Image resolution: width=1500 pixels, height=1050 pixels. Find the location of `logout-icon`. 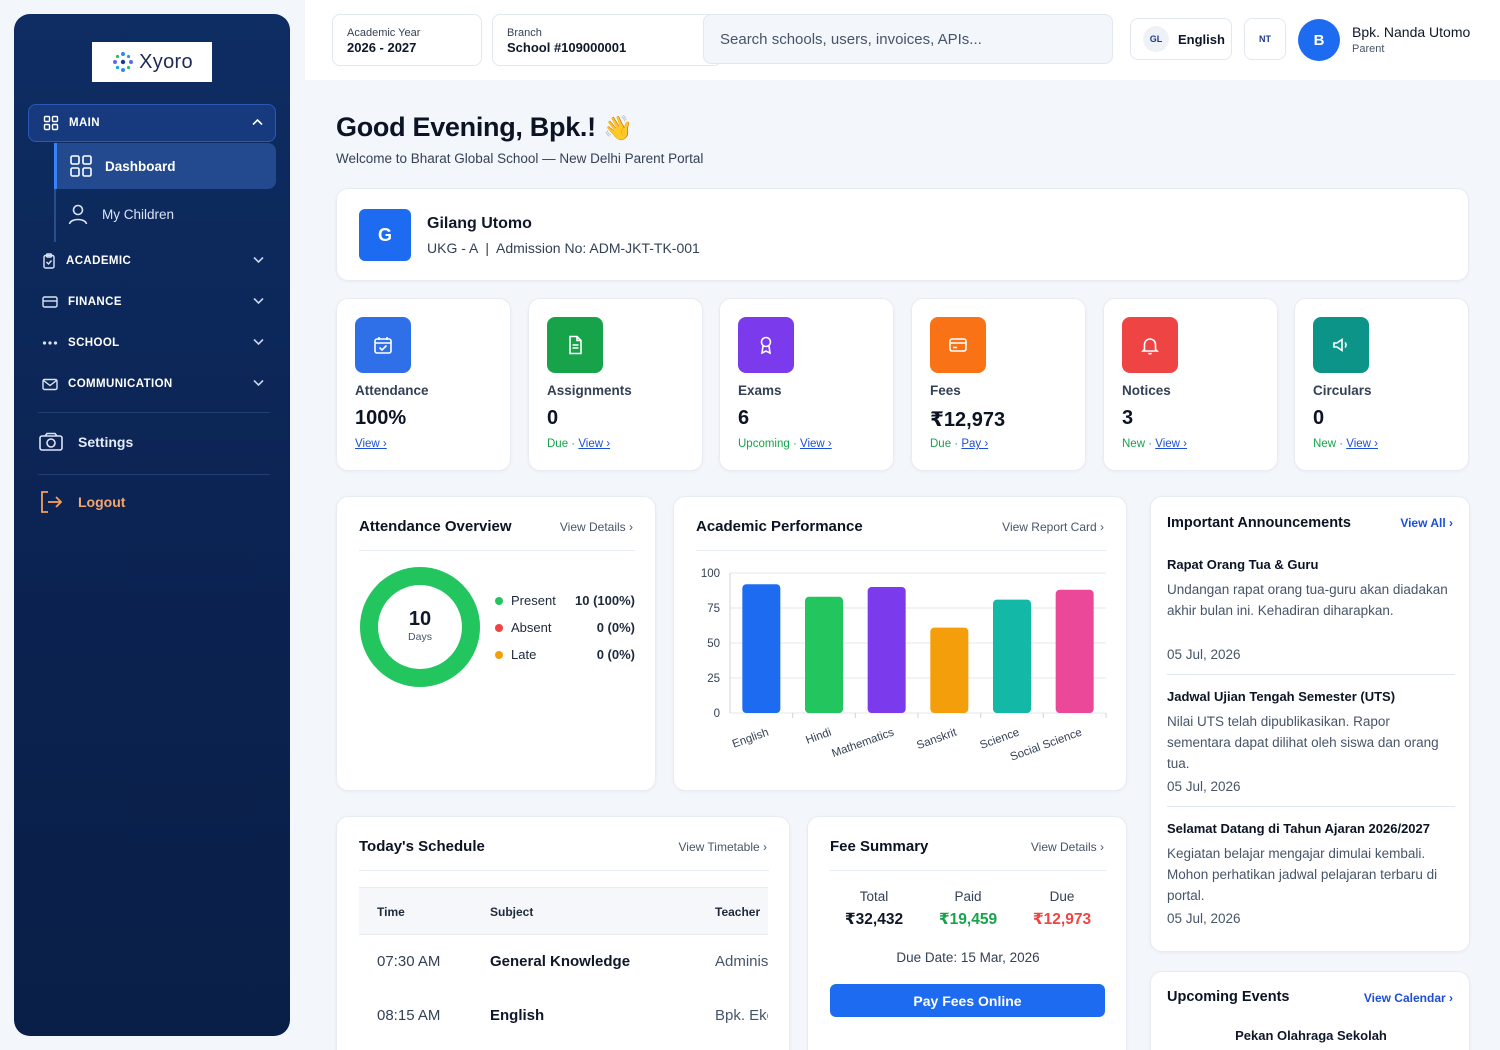

logout-icon is located at coordinates (52, 502).